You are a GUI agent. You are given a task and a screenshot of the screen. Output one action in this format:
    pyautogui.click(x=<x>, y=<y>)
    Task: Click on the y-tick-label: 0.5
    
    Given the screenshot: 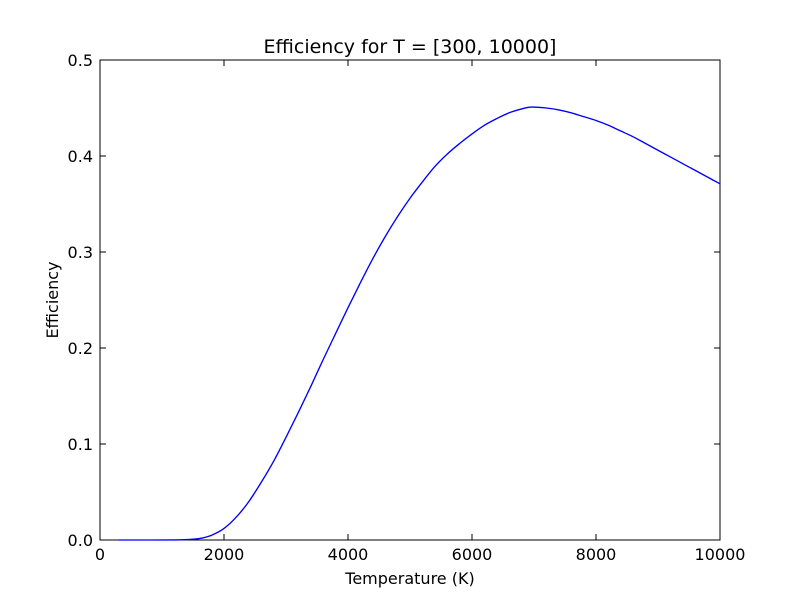 What is the action you would take?
    pyautogui.click(x=80, y=60)
    